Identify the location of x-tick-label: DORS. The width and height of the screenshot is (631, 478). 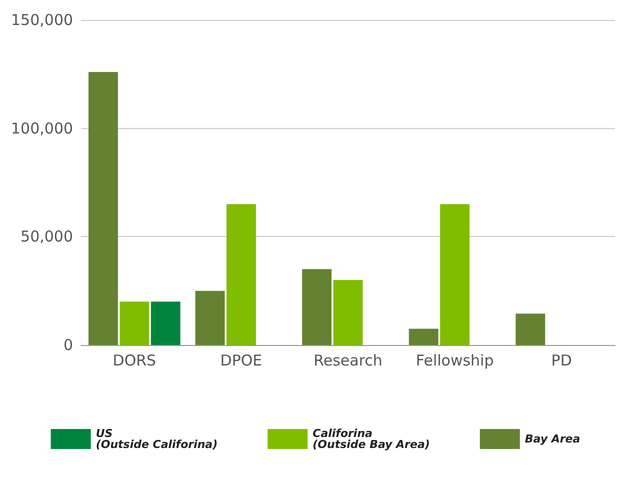
(134, 361).